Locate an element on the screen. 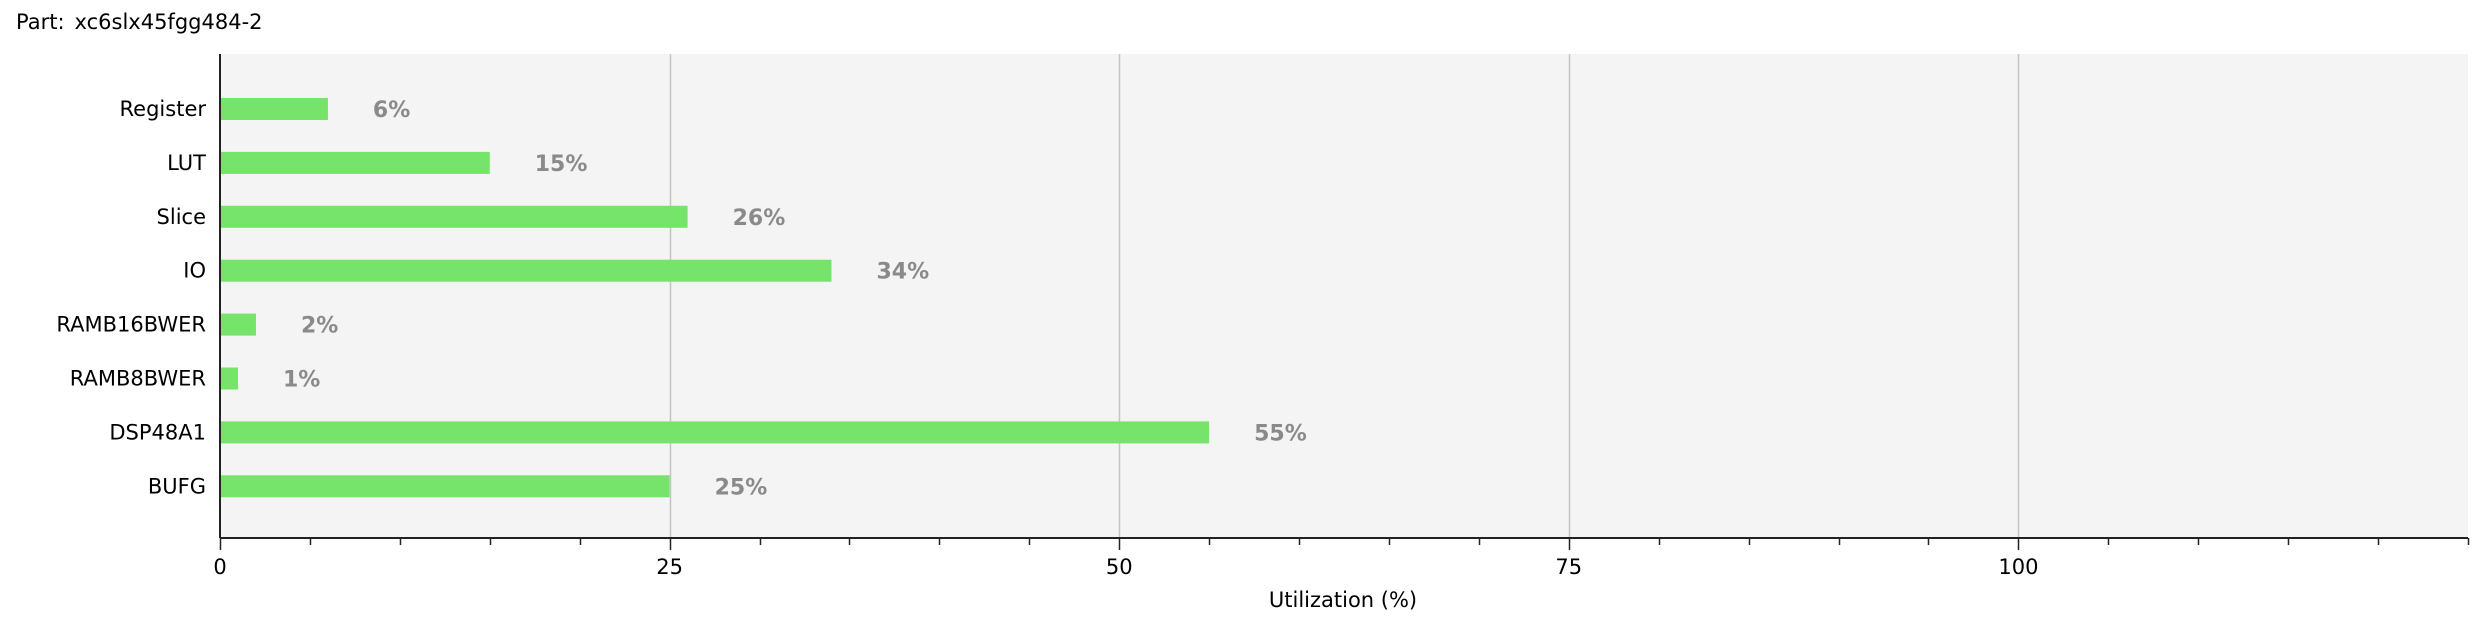 This screenshot has height=626, width=2480. value-label: 25% is located at coordinates (741, 487).